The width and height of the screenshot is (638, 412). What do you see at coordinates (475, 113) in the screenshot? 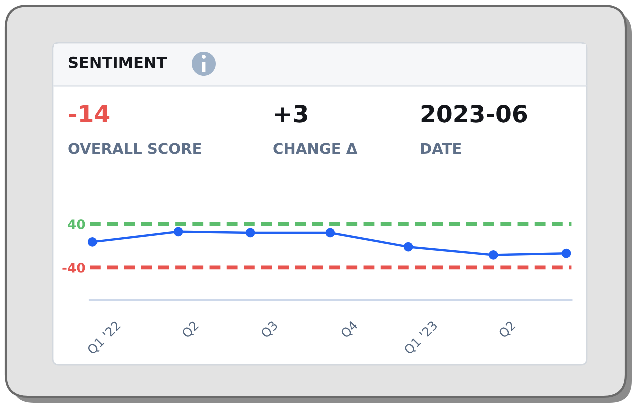
I see `text: 2023-06` at bounding box center [475, 113].